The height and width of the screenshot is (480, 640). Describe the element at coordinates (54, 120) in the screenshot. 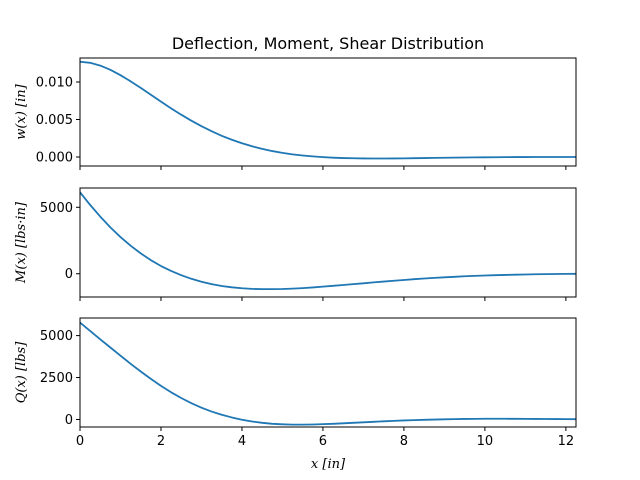

I see `y-tick-label: 0.005` at that location.